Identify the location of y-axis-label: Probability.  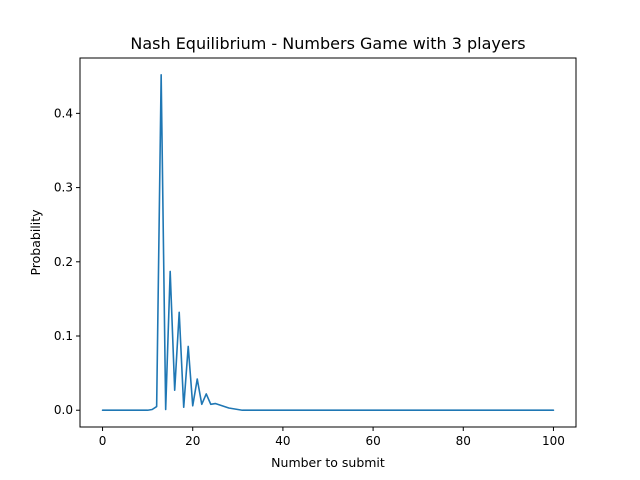
(35, 242).